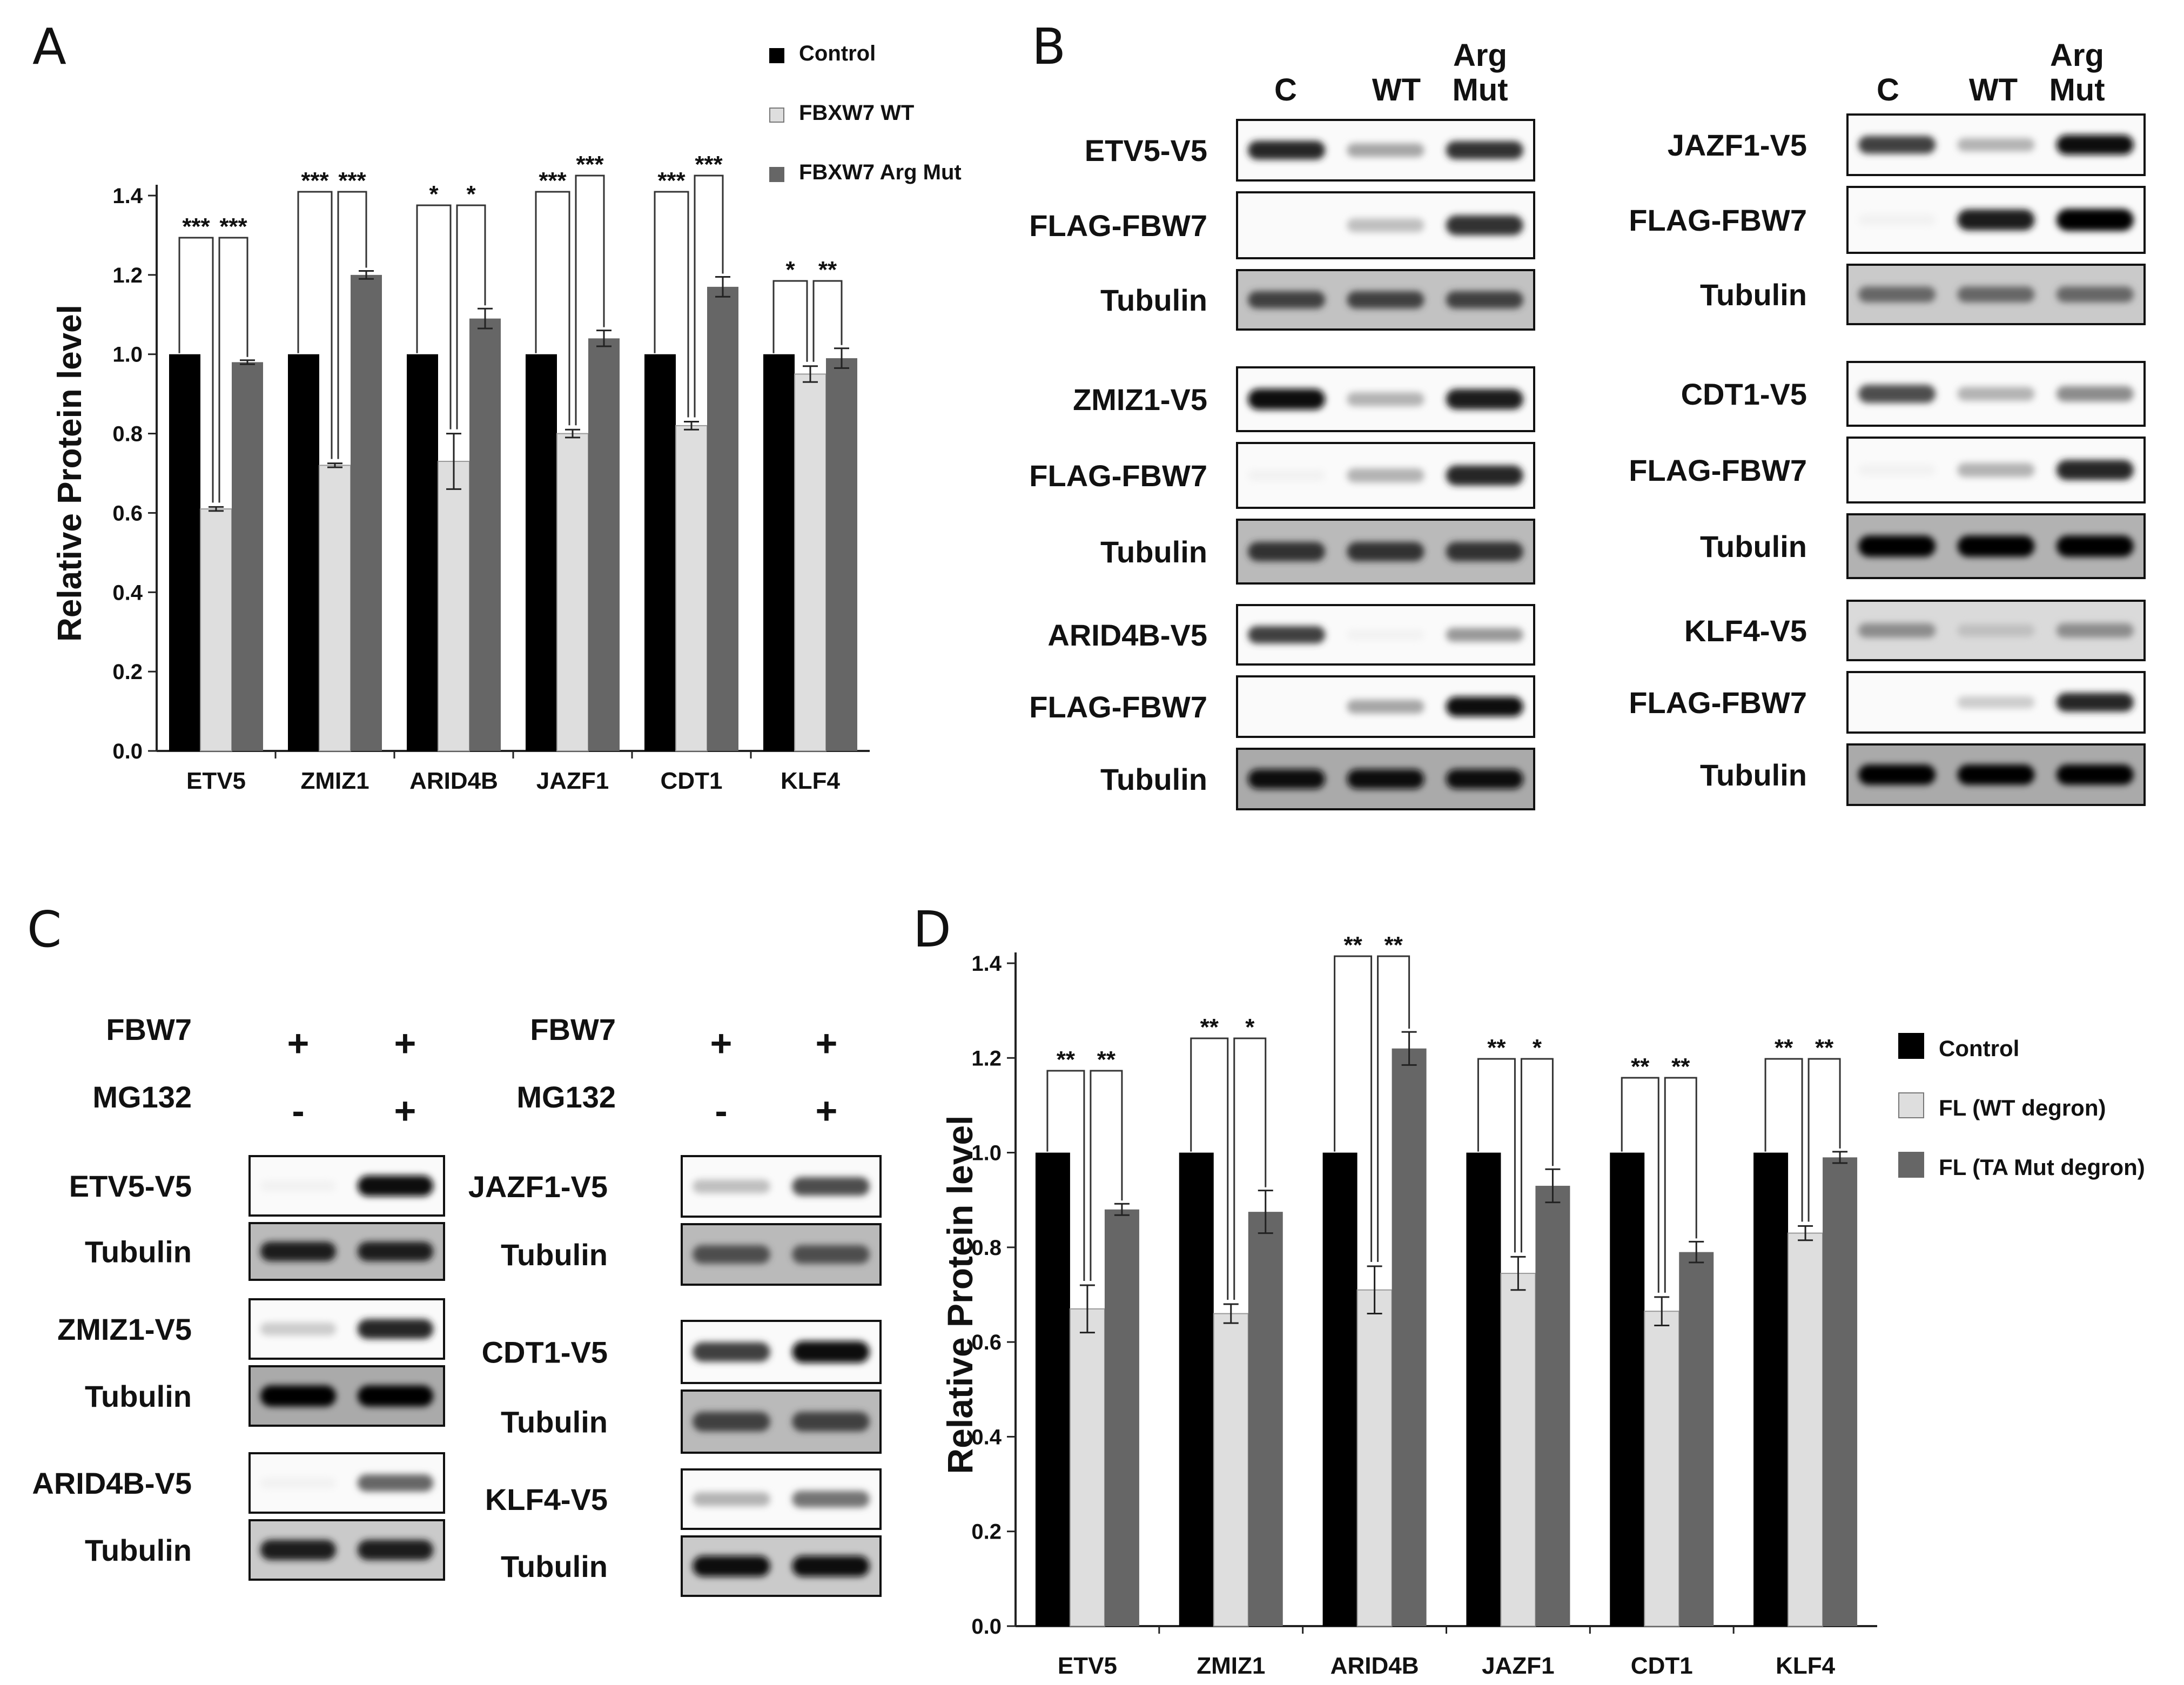 This screenshot has height=1685, width=2184. I want to click on y-tick-label: 1.0, so click(128, 355).